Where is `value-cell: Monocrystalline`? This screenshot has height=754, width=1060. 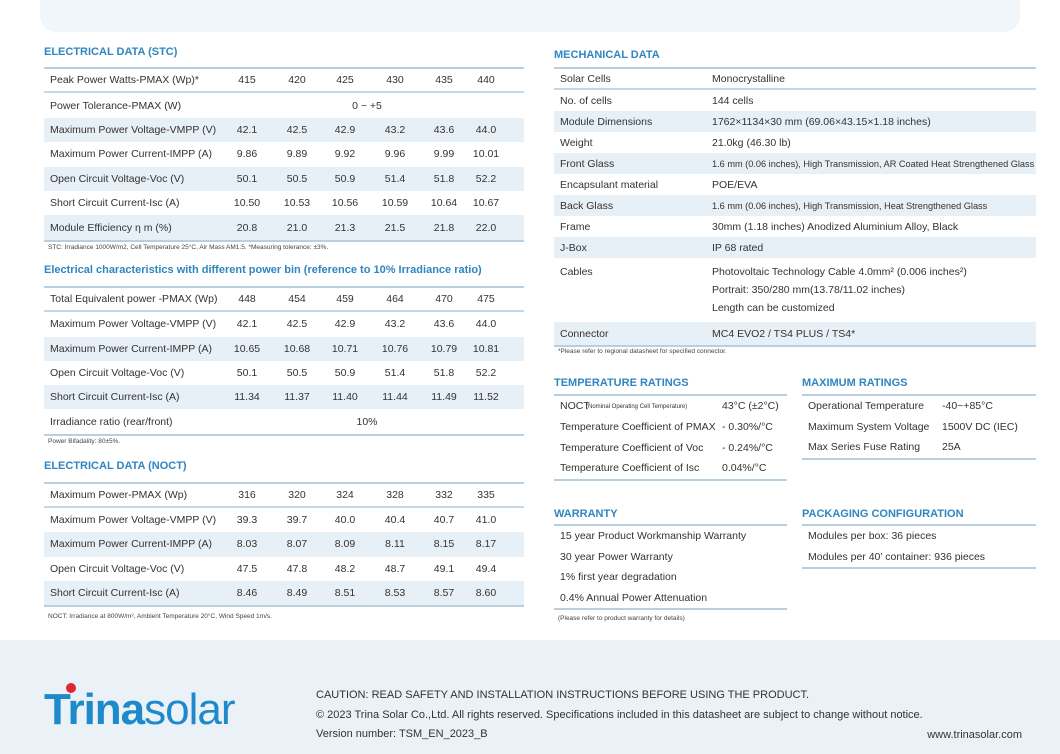
value-cell: Monocrystalline is located at coordinates (748, 78).